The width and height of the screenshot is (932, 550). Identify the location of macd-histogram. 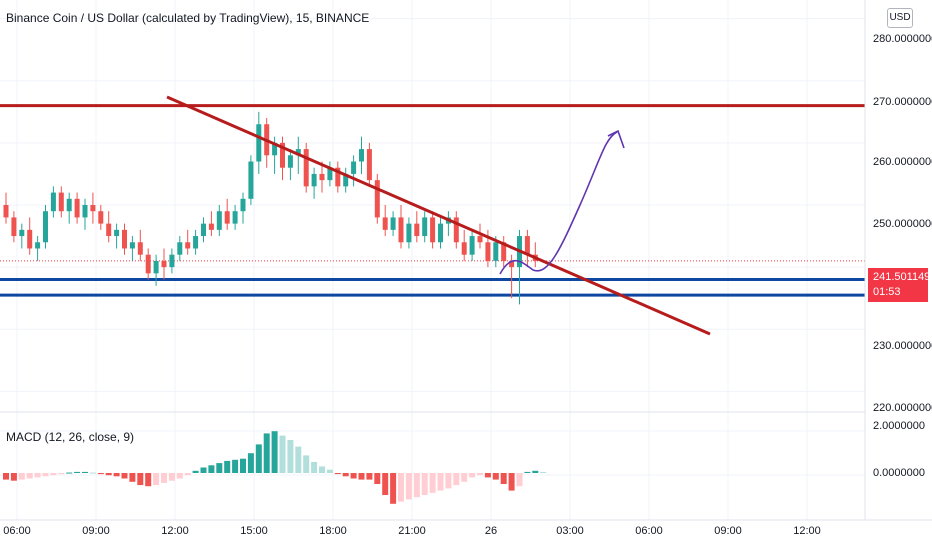
(275, 467).